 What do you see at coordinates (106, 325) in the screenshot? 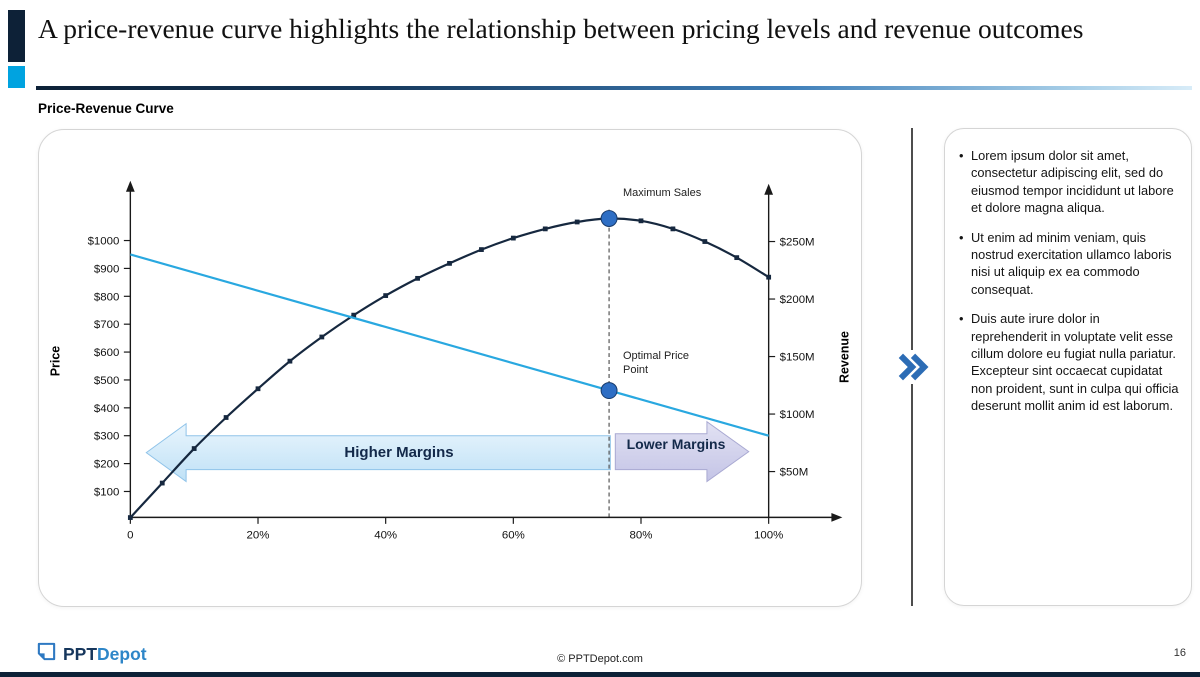
I see `y-left-tick-label: $700` at bounding box center [106, 325].